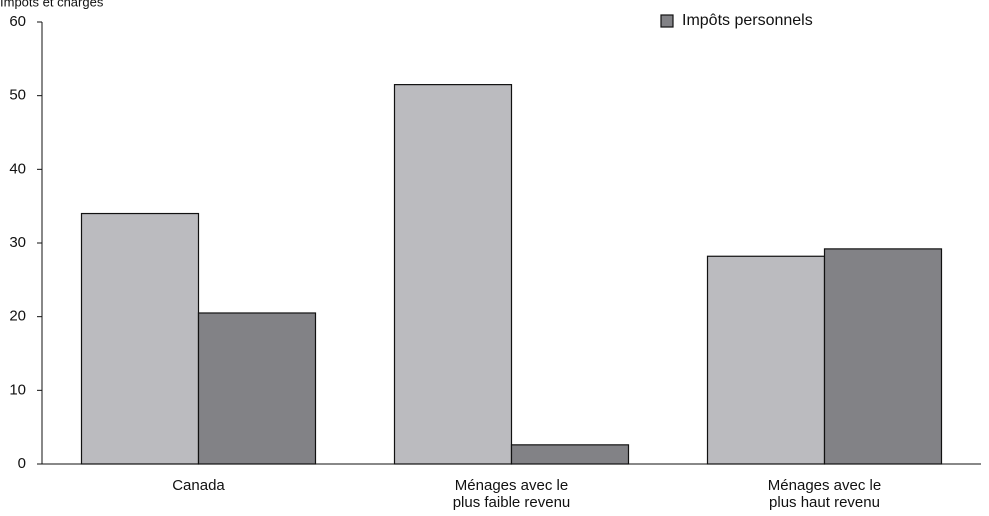 The height and width of the screenshot is (516, 989). What do you see at coordinates (824, 494) in the screenshot?
I see `x-category-label: Ménages avec le plus haut revenu` at bounding box center [824, 494].